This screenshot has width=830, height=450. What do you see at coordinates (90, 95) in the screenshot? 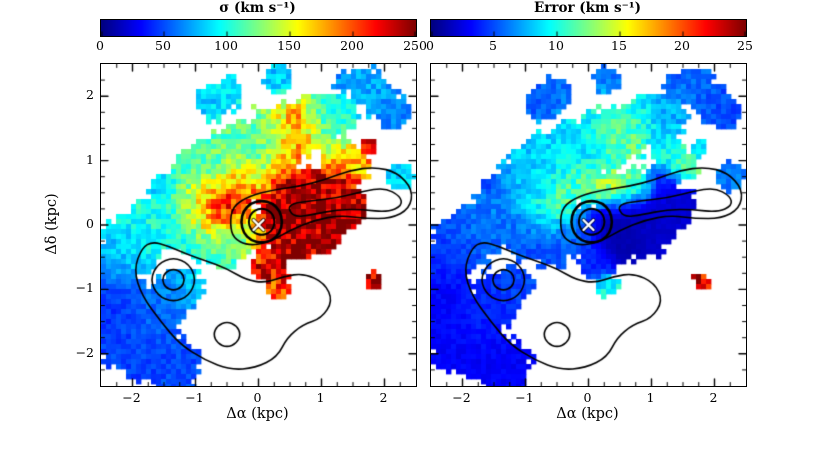
I see `y-tick-label: 2` at bounding box center [90, 95].